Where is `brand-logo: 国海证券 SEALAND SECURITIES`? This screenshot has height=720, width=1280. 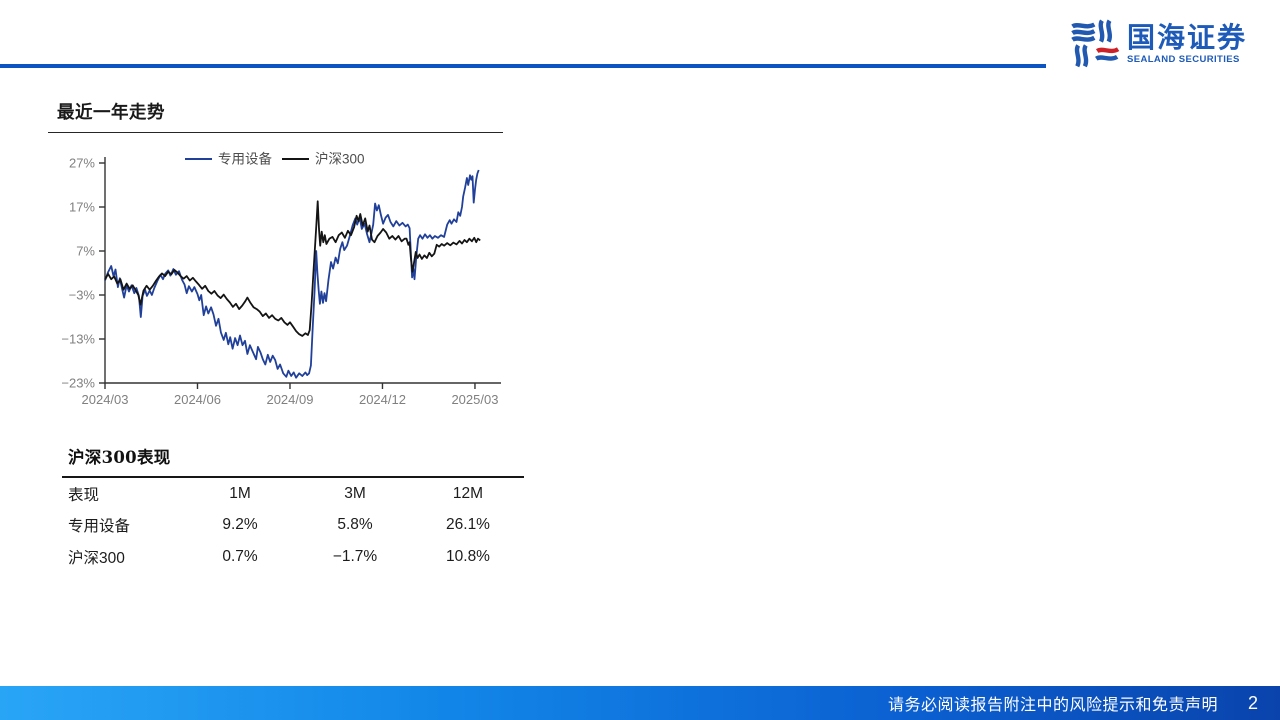 brand-logo: 国海证券 SEALAND SECURITIES is located at coordinates (1155, 43).